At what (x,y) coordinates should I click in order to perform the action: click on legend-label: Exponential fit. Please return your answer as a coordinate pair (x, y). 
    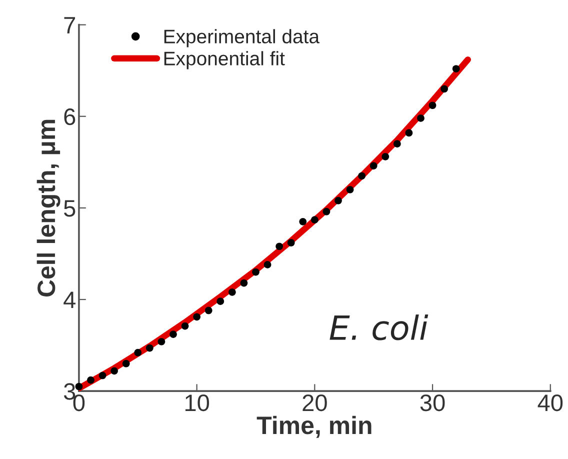
    Looking at the image, I should click on (224, 60).